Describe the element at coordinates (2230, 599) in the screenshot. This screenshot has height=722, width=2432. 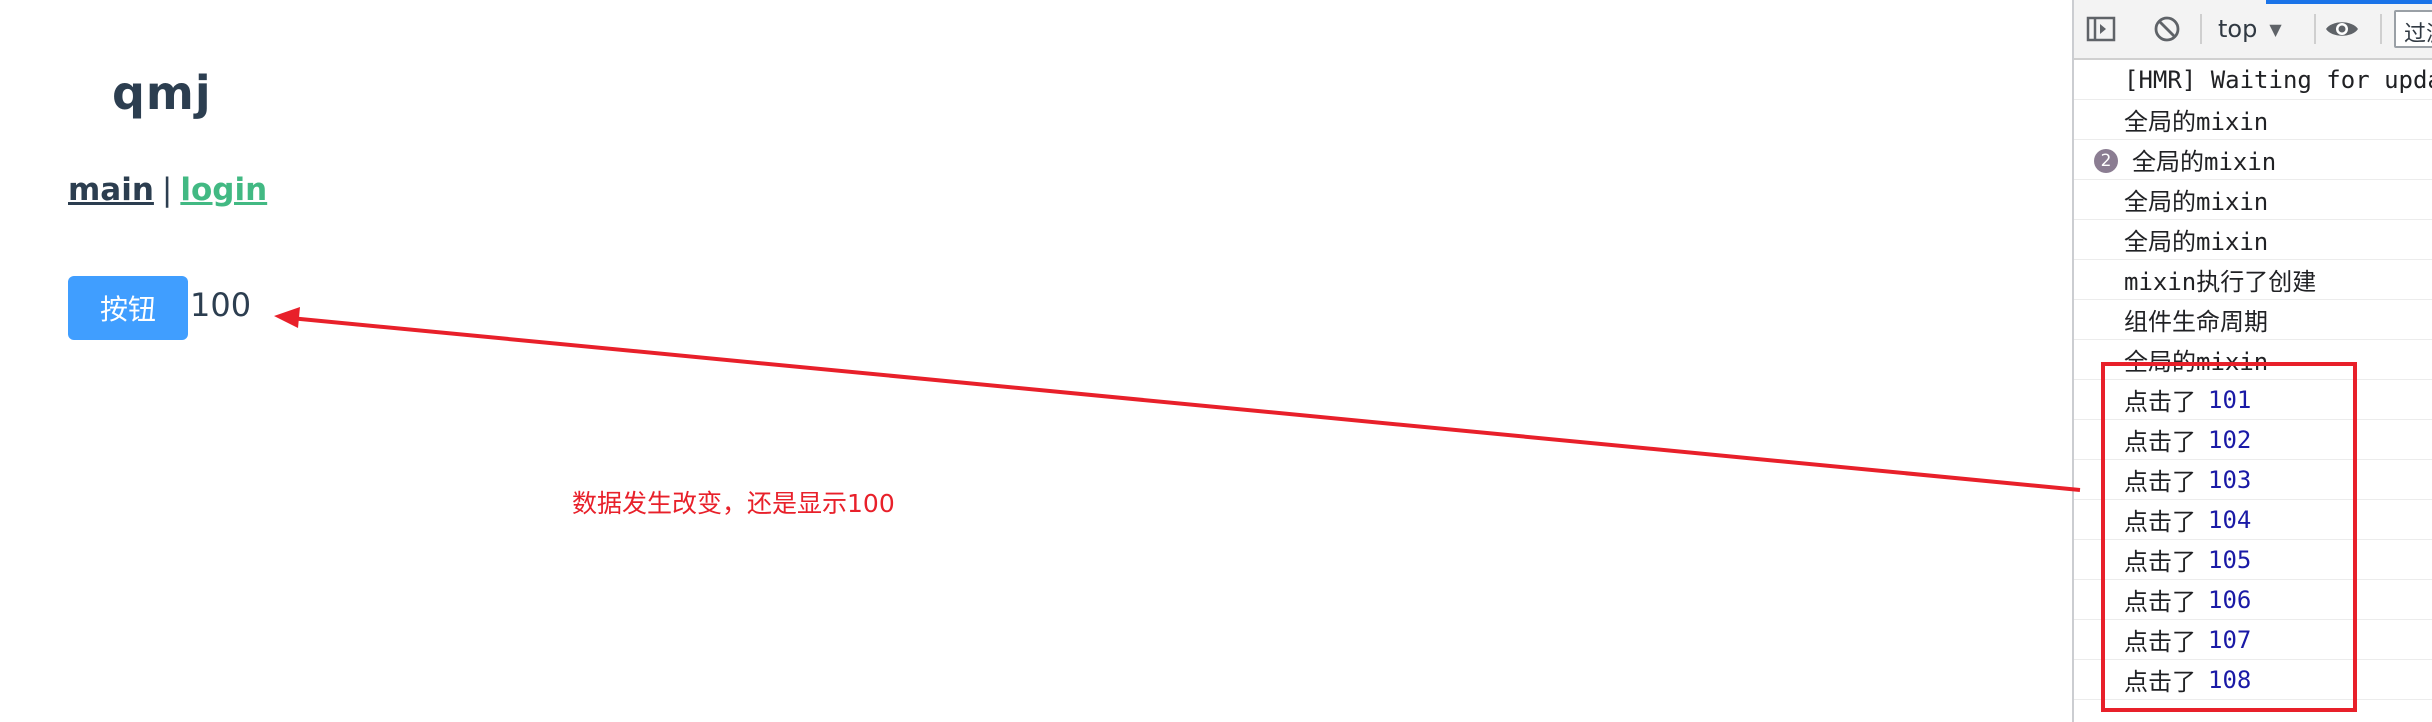
I see `console-number-value: 106` at that location.